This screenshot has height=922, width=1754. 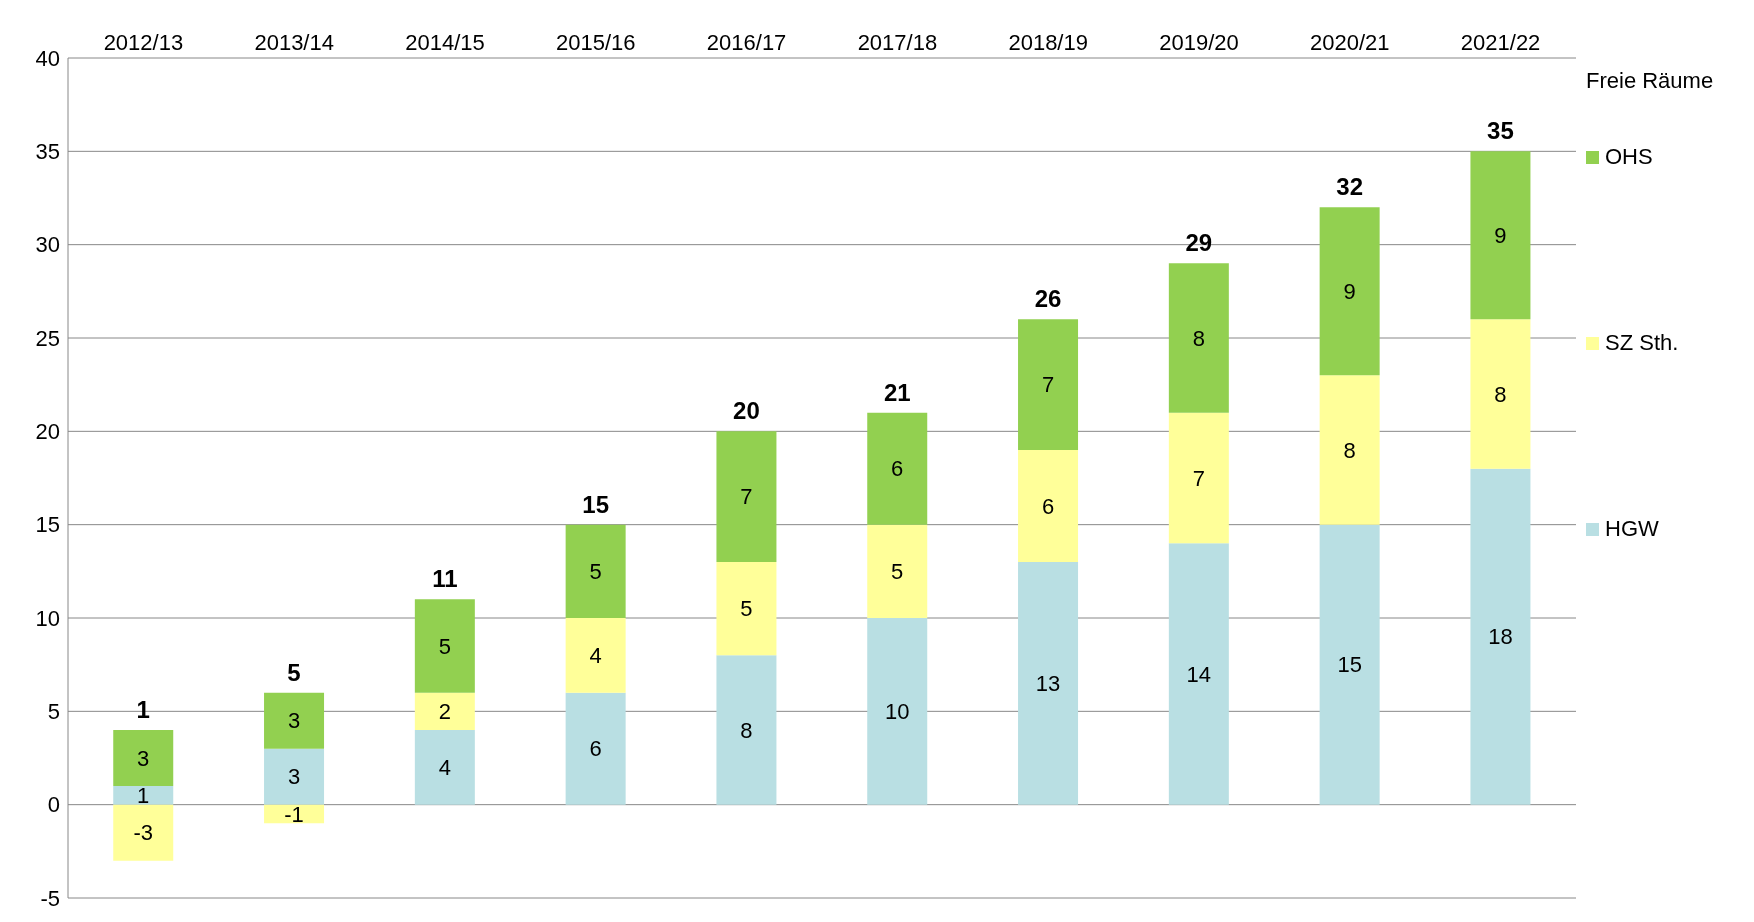 I want to click on x-tick-label: 2017/18, so click(x=897, y=42).